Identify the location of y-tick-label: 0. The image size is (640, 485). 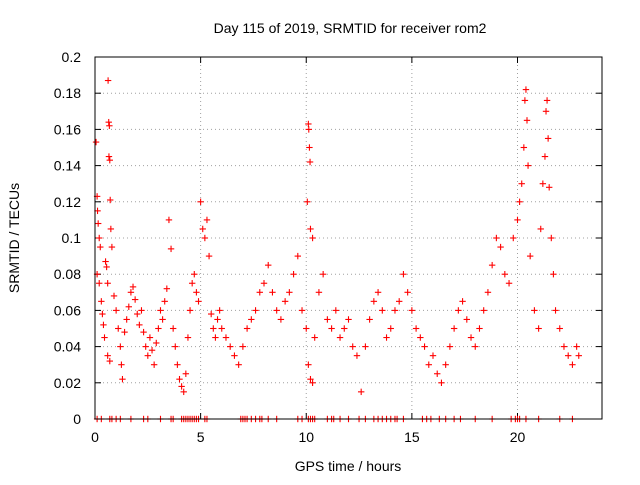
(77, 419).